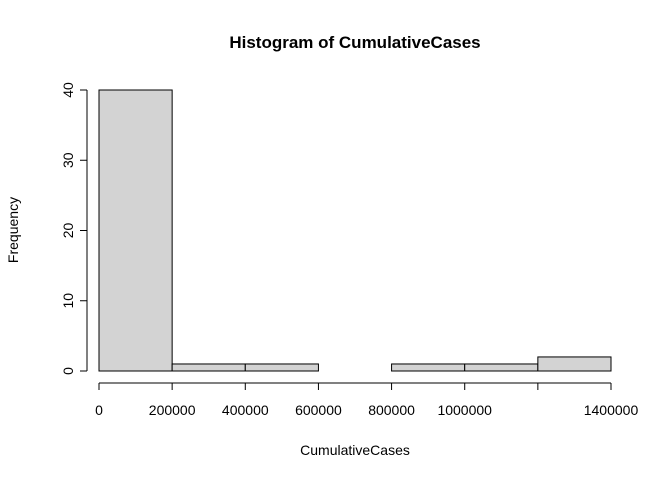 This screenshot has height=480, width=672. I want to click on x-tick-label: 800000, so click(391, 410).